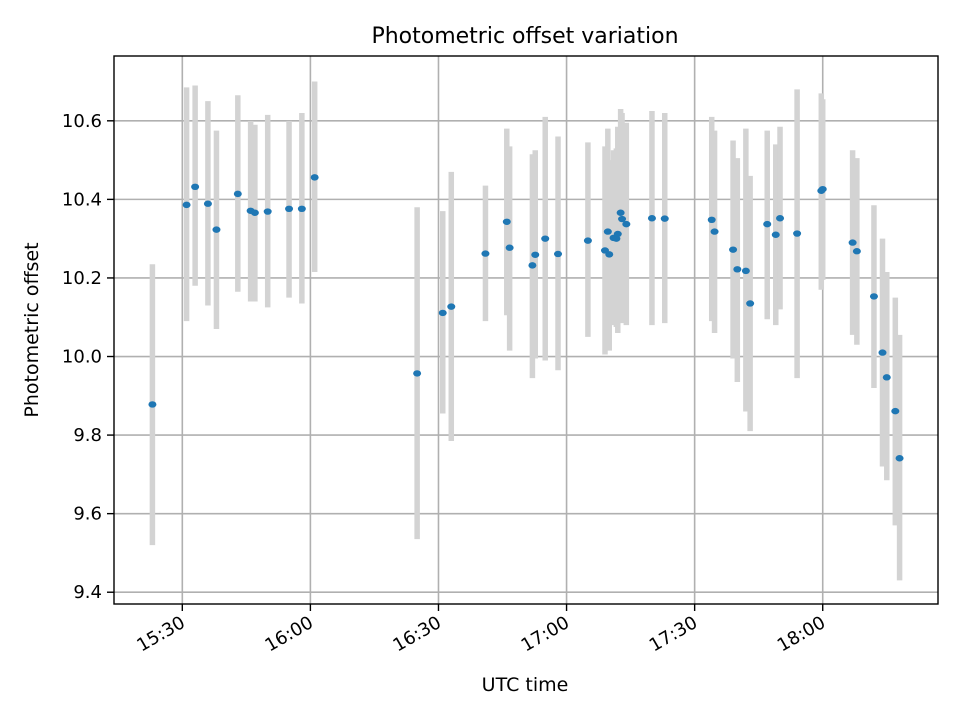 Image resolution: width=960 pixels, height=720 pixels. I want to click on x-tick-label: 16:00, so click(288, 634).